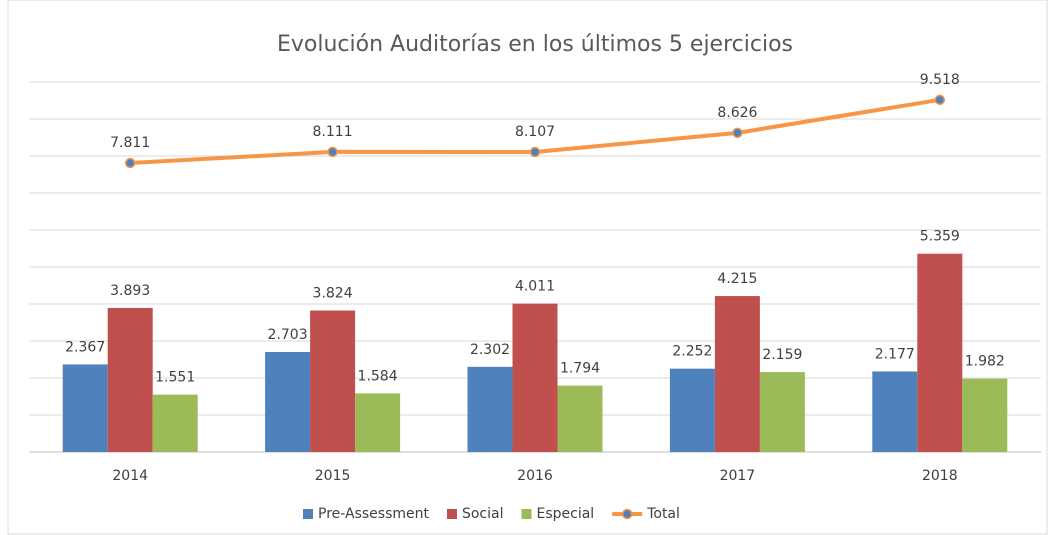 The width and height of the screenshot is (1048, 535). What do you see at coordinates (895, 354) in the screenshot?
I see `data-label: 2.177` at bounding box center [895, 354].